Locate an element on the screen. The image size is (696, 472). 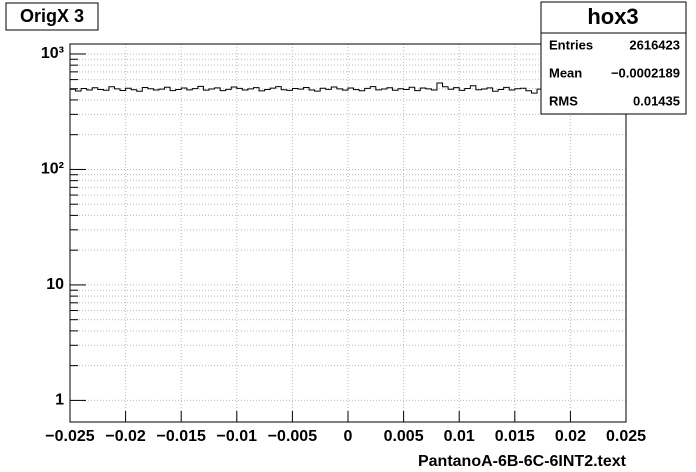
x-tick-label: 0.005 is located at coordinates (404, 436).